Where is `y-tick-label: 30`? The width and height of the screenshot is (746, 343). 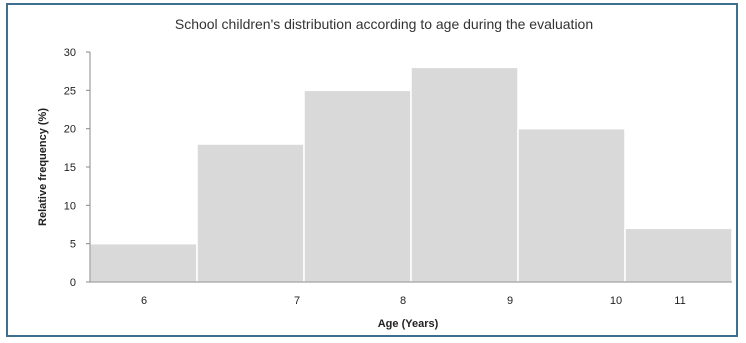 y-tick-label: 30 is located at coordinates (70, 53).